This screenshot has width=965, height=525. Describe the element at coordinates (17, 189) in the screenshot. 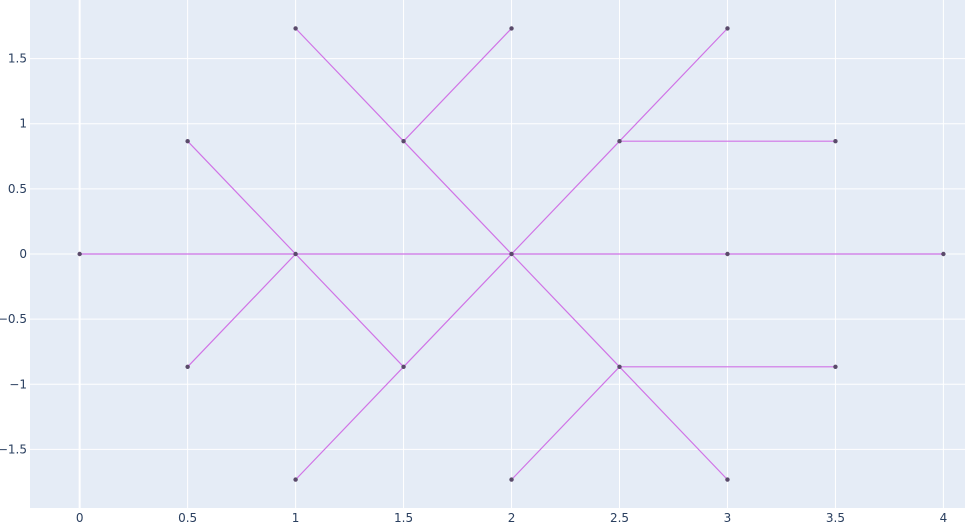

I see `y-tick-label: 0.5` at that location.